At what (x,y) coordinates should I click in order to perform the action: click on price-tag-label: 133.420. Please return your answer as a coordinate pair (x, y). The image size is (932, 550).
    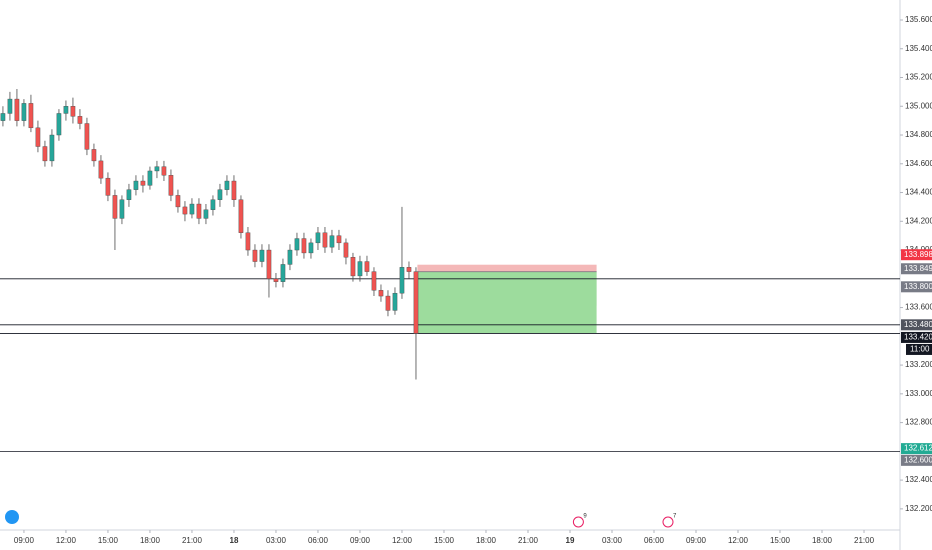
    Looking at the image, I should click on (918, 337).